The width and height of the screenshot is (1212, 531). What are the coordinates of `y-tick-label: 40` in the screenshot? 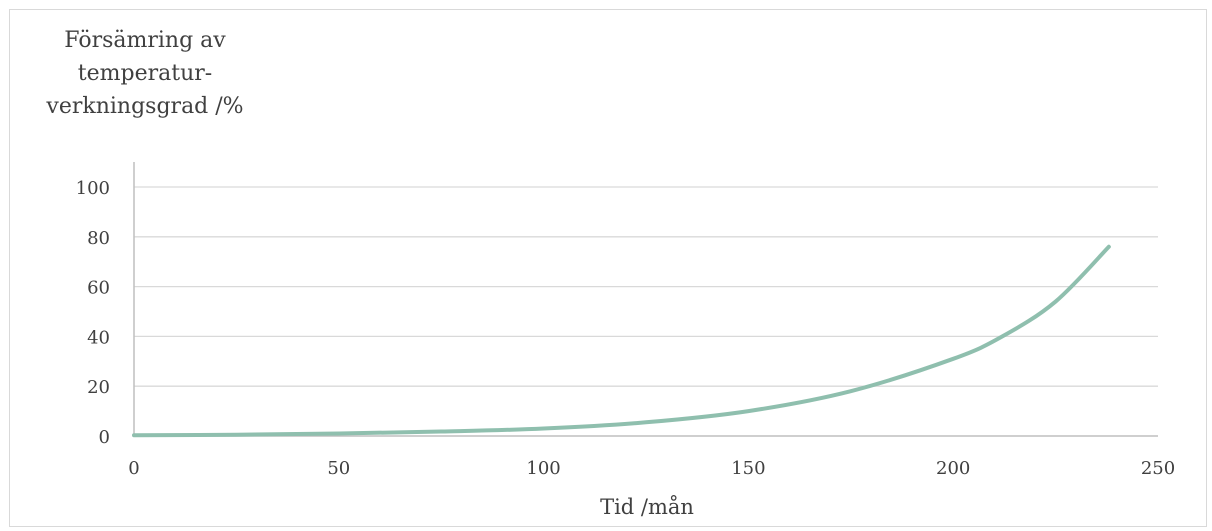 It's located at (98, 337).